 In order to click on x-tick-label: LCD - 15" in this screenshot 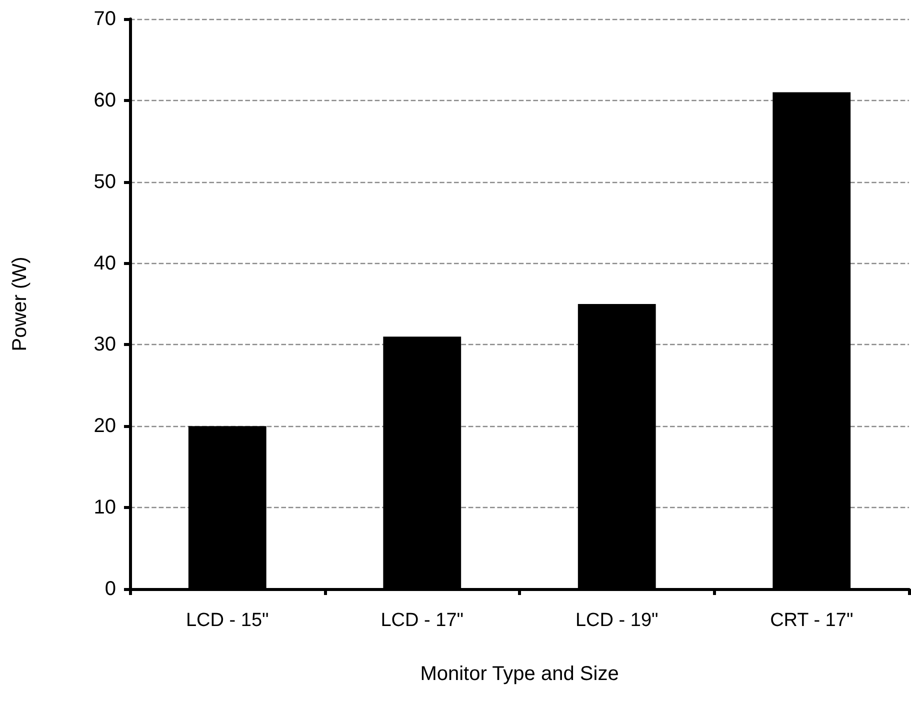, I will do `click(227, 620)`.